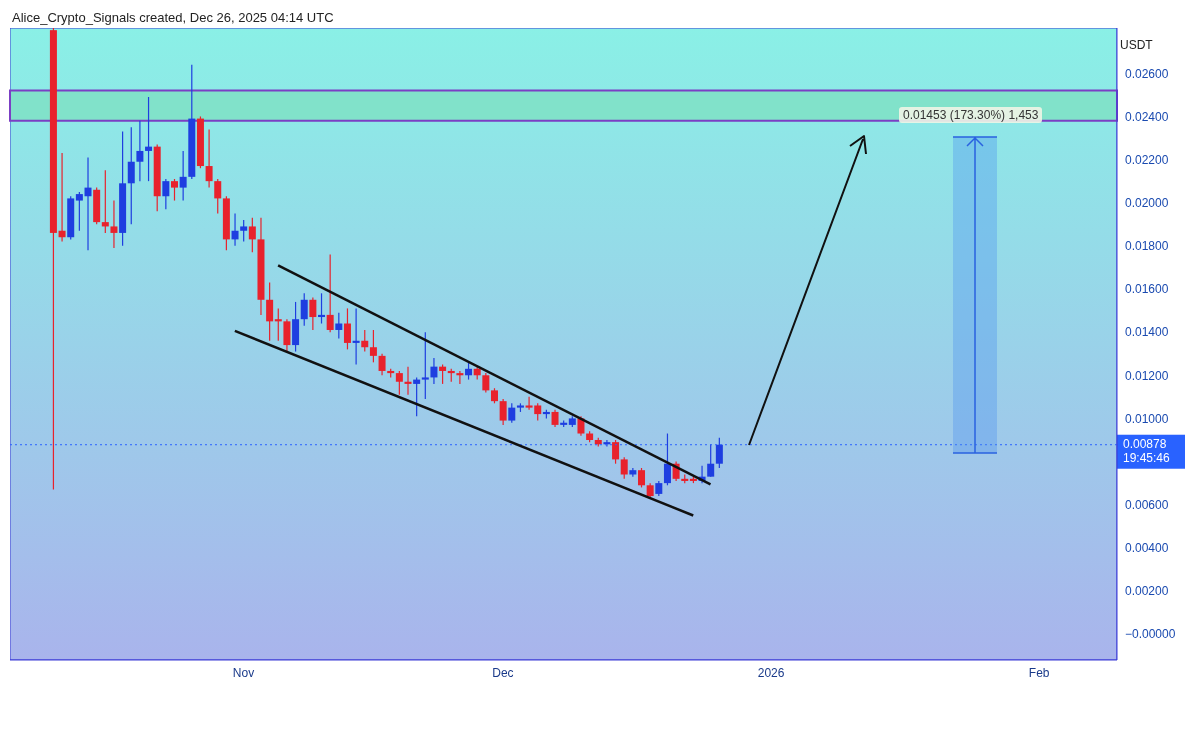  What do you see at coordinates (1150, 634) in the screenshot?
I see `y-tick-label: −0.00000` at bounding box center [1150, 634].